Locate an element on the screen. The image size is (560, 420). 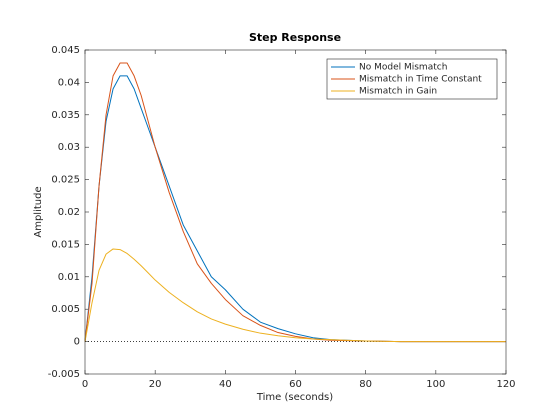
legend-label: Mismatch in Gain is located at coordinates (398, 92).